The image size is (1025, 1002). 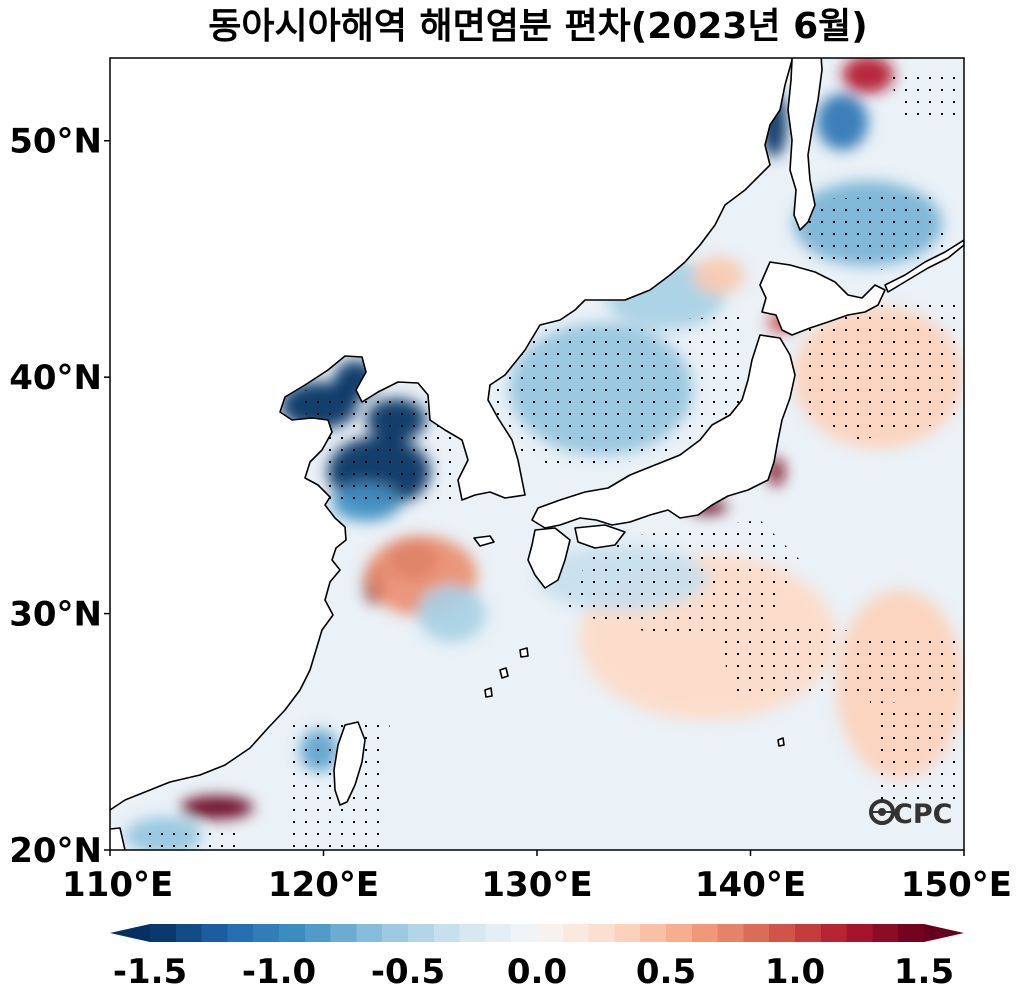 What do you see at coordinates (956, 885) in the screenshot?
I see `x-tick-label: 150°E` at bounding box center [956, 885].